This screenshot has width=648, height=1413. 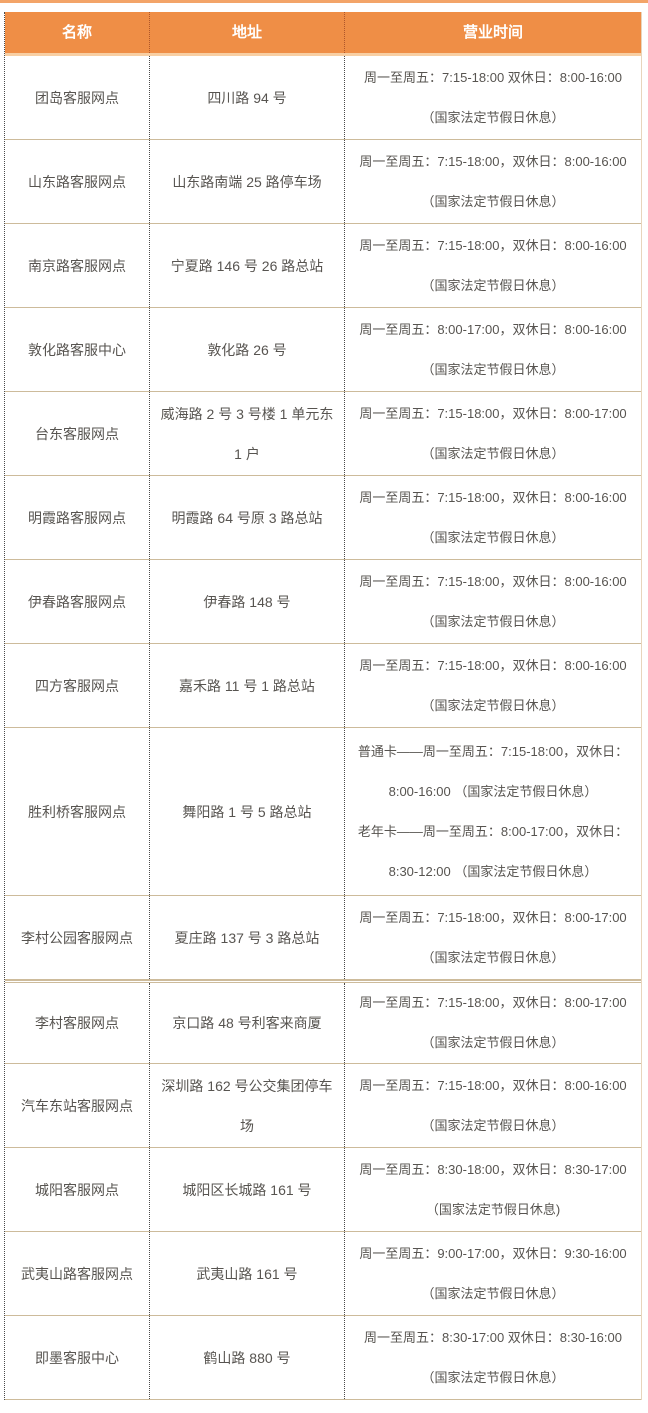 I want to click on column-header-address: 地址, so click(x=246, y=32).